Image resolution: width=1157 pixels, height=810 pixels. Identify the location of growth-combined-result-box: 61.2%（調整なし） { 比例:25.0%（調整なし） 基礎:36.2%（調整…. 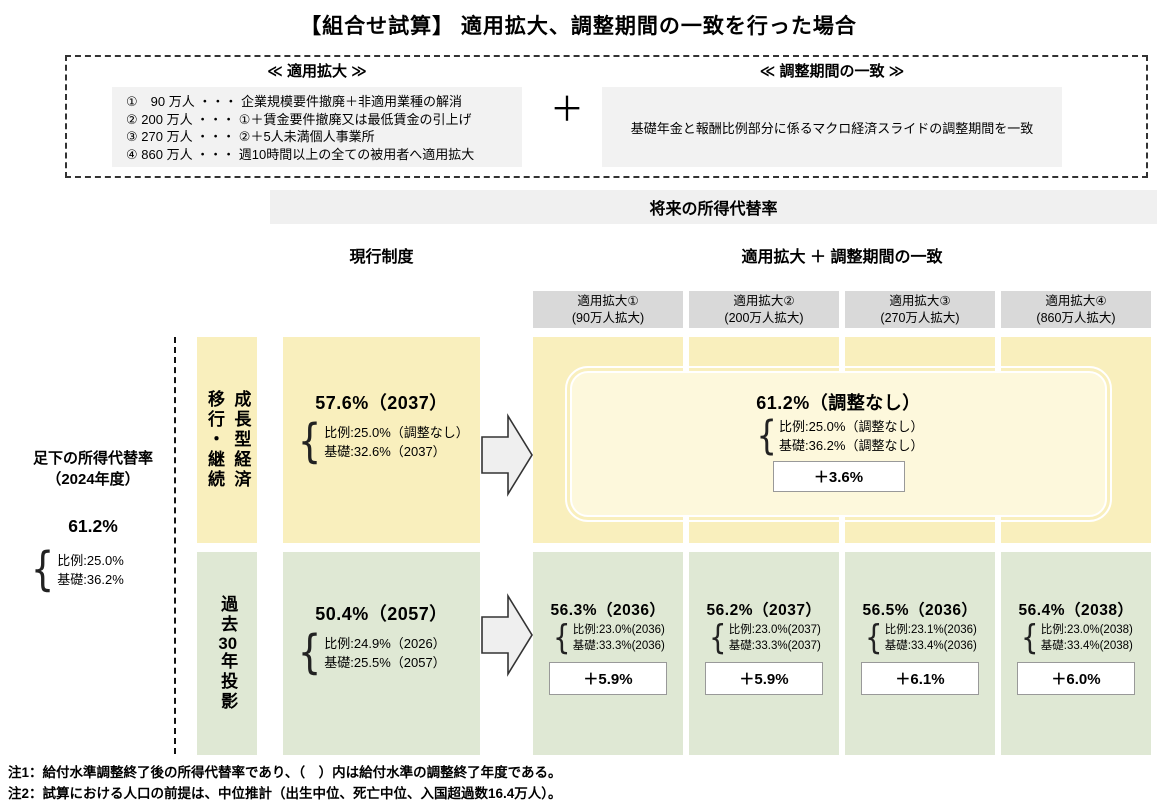
(838, 444).